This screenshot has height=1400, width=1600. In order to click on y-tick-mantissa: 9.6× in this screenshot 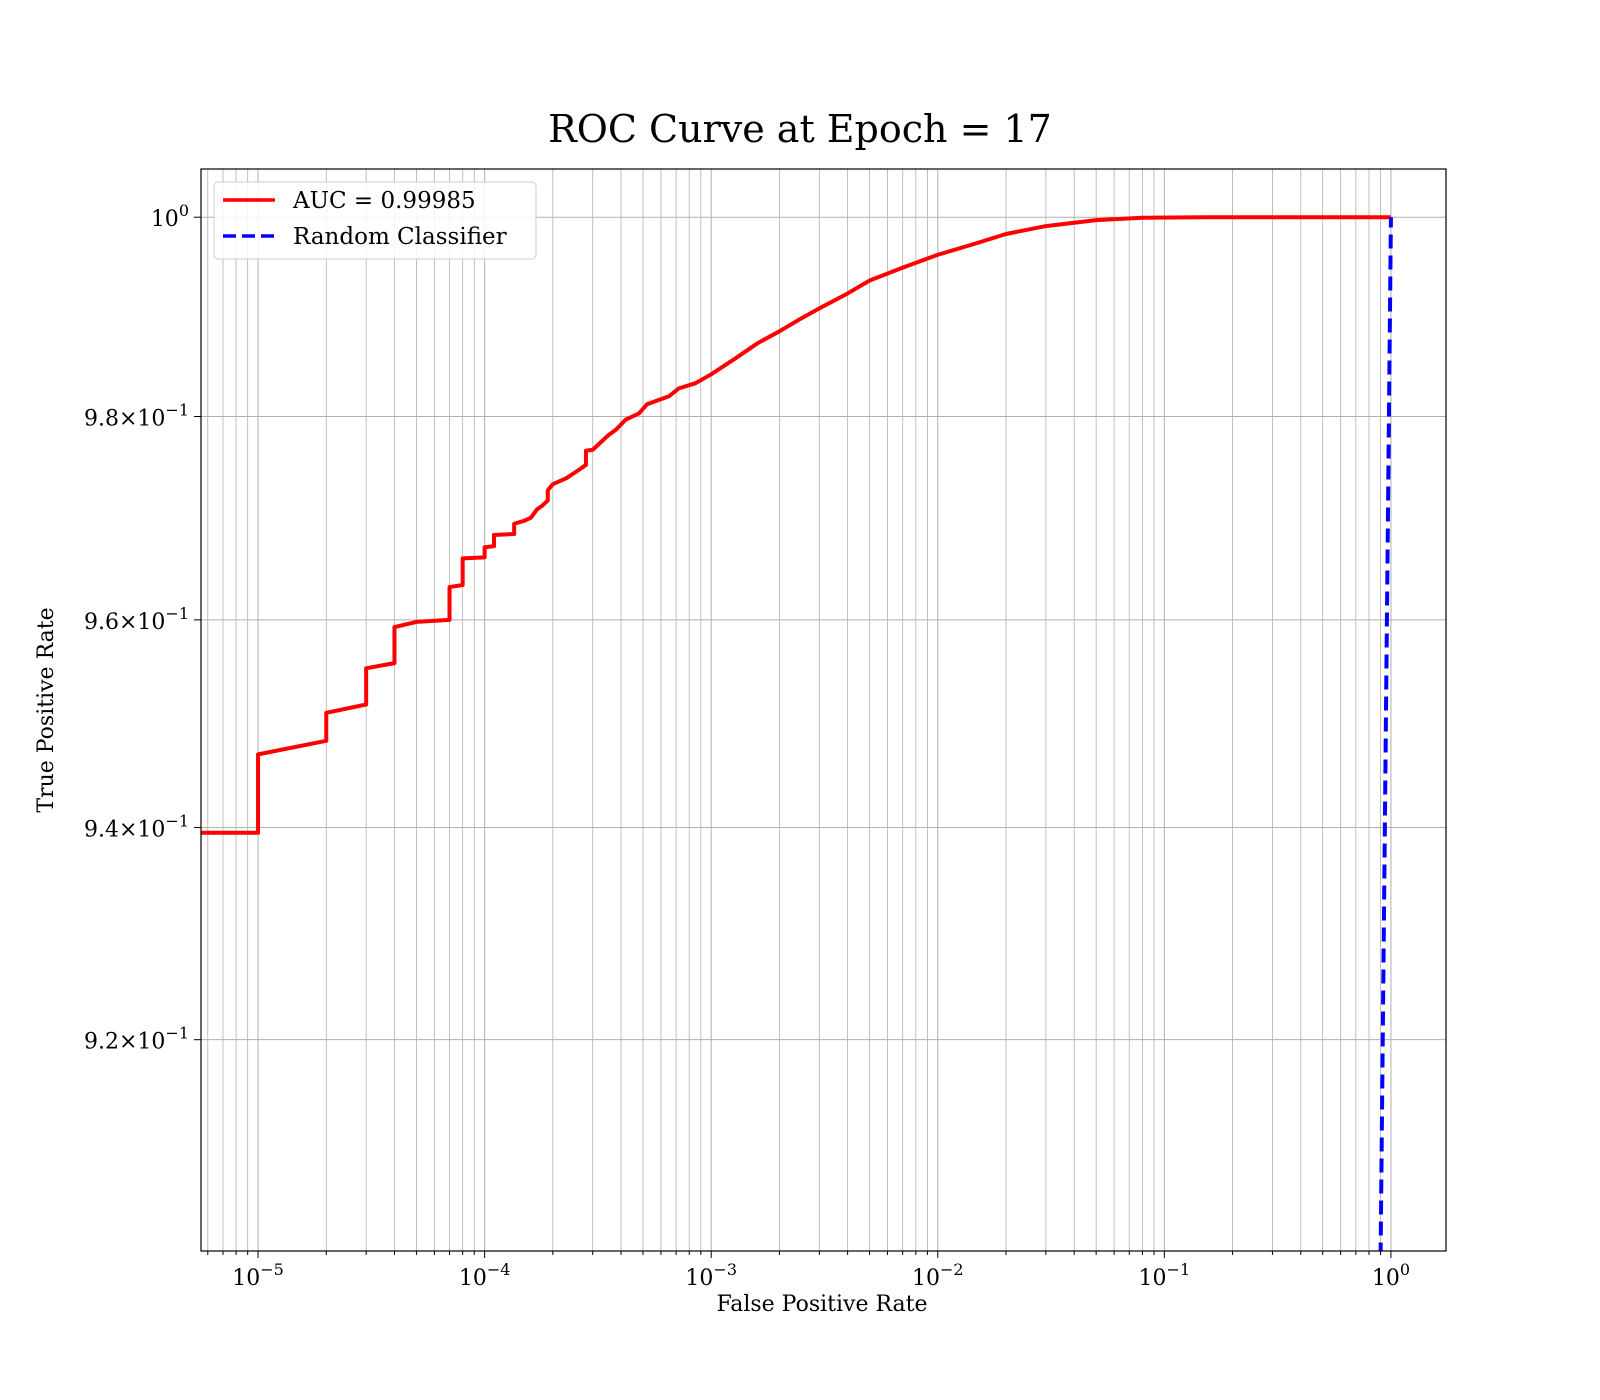, I will do `click(110, 622)`.